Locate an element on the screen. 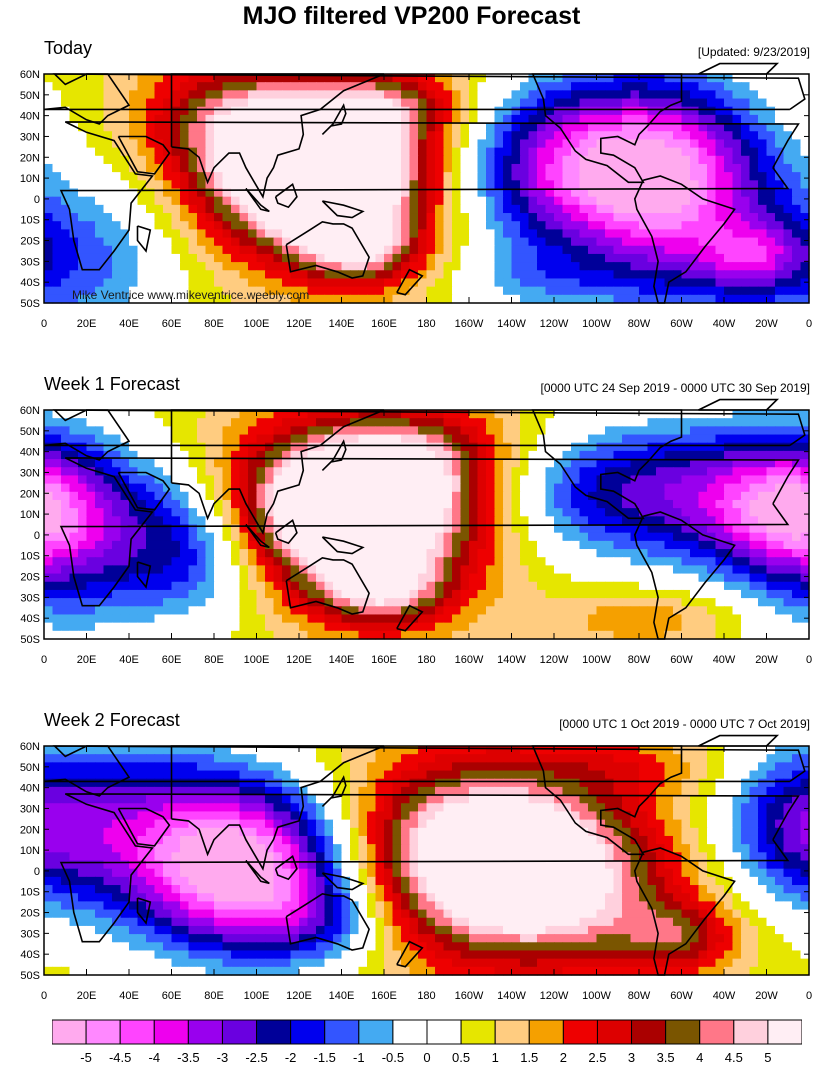 This screenshot has width=823, height=1067. lon-label: 140E is located at coordinates (342, 324).